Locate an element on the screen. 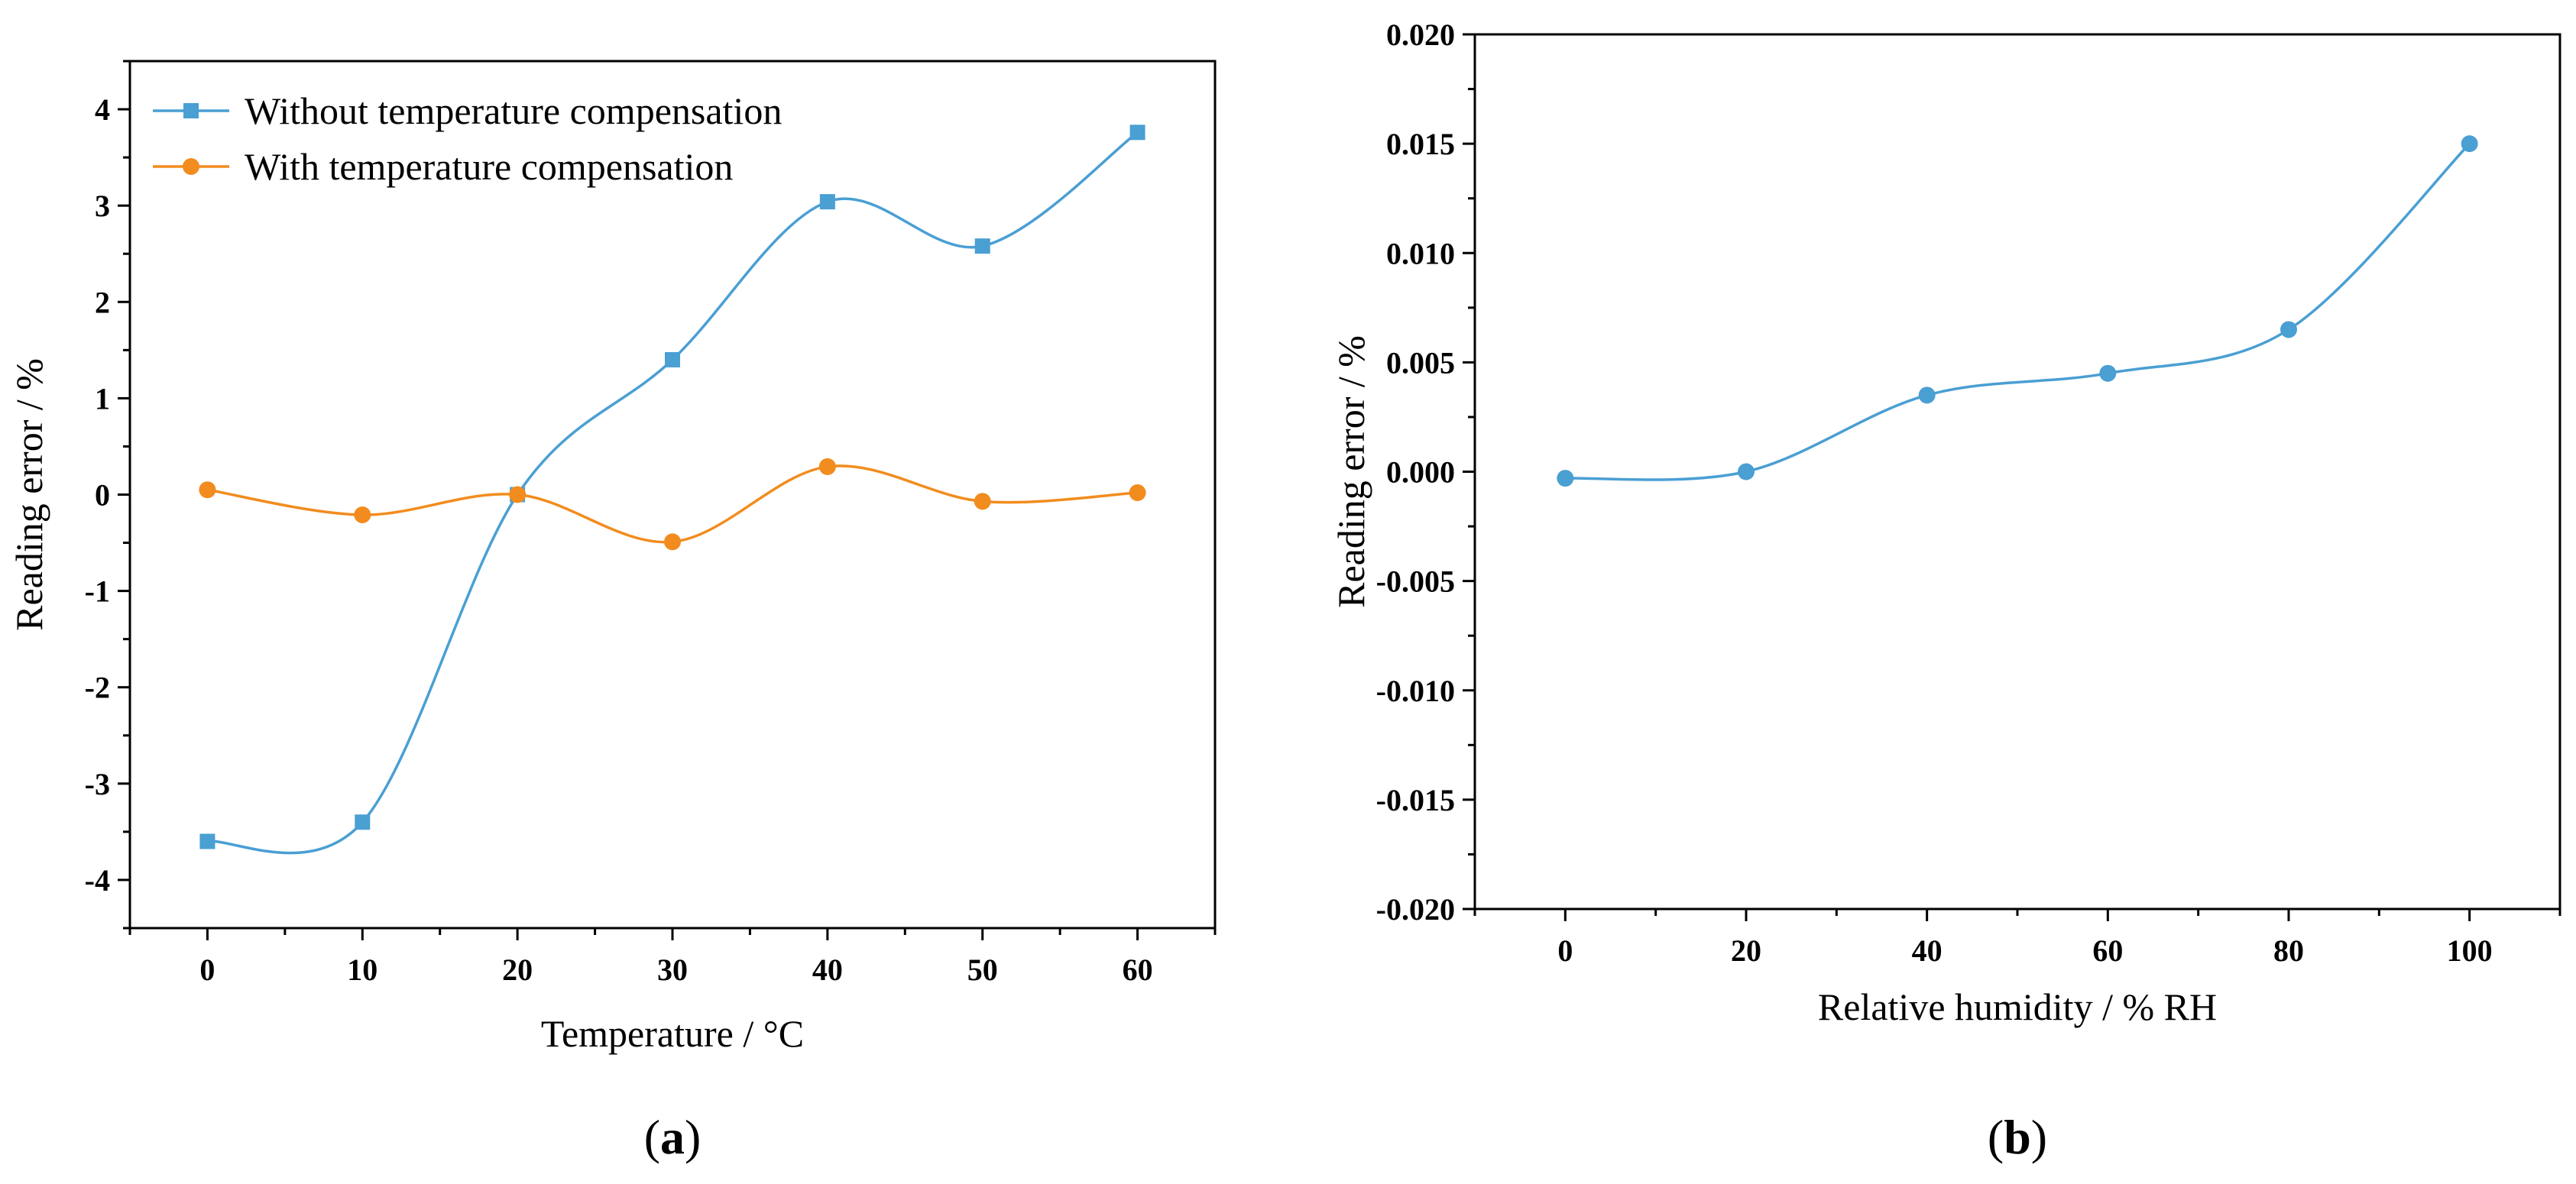 Image resolution: width=2576 pixels, height=1184 pixels. x-tick-label: 100 is located at coordinates (2470, 951).